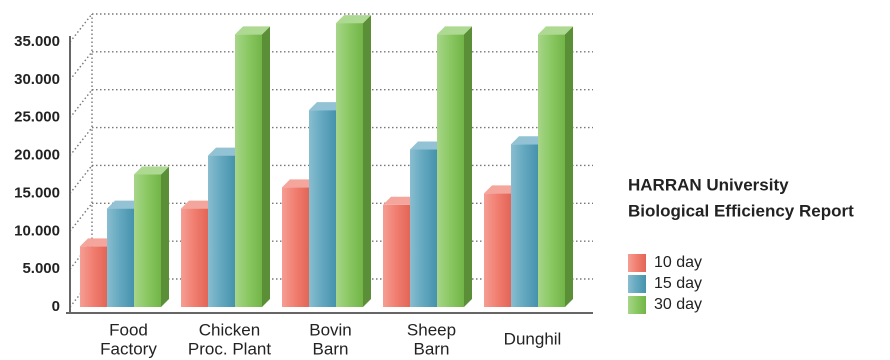  What do you see at coordinates (229, 348) in the screenshot?
I see `x-tick-label: Proc. Plant` at bounding box center [229, 348].